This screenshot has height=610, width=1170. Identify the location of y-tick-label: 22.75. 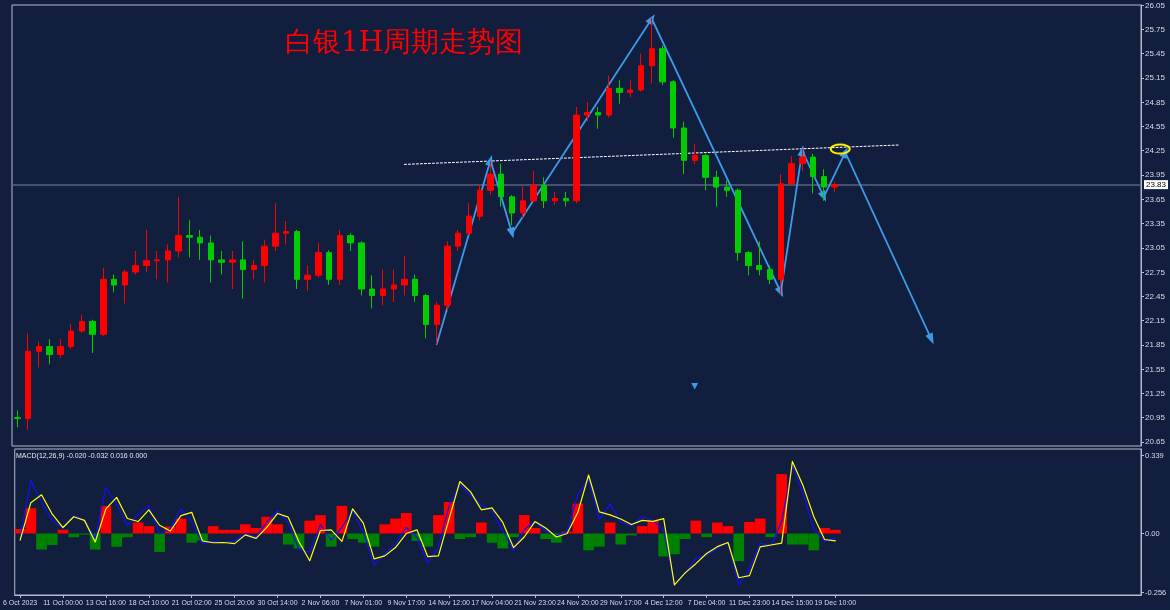
(1155, 272).